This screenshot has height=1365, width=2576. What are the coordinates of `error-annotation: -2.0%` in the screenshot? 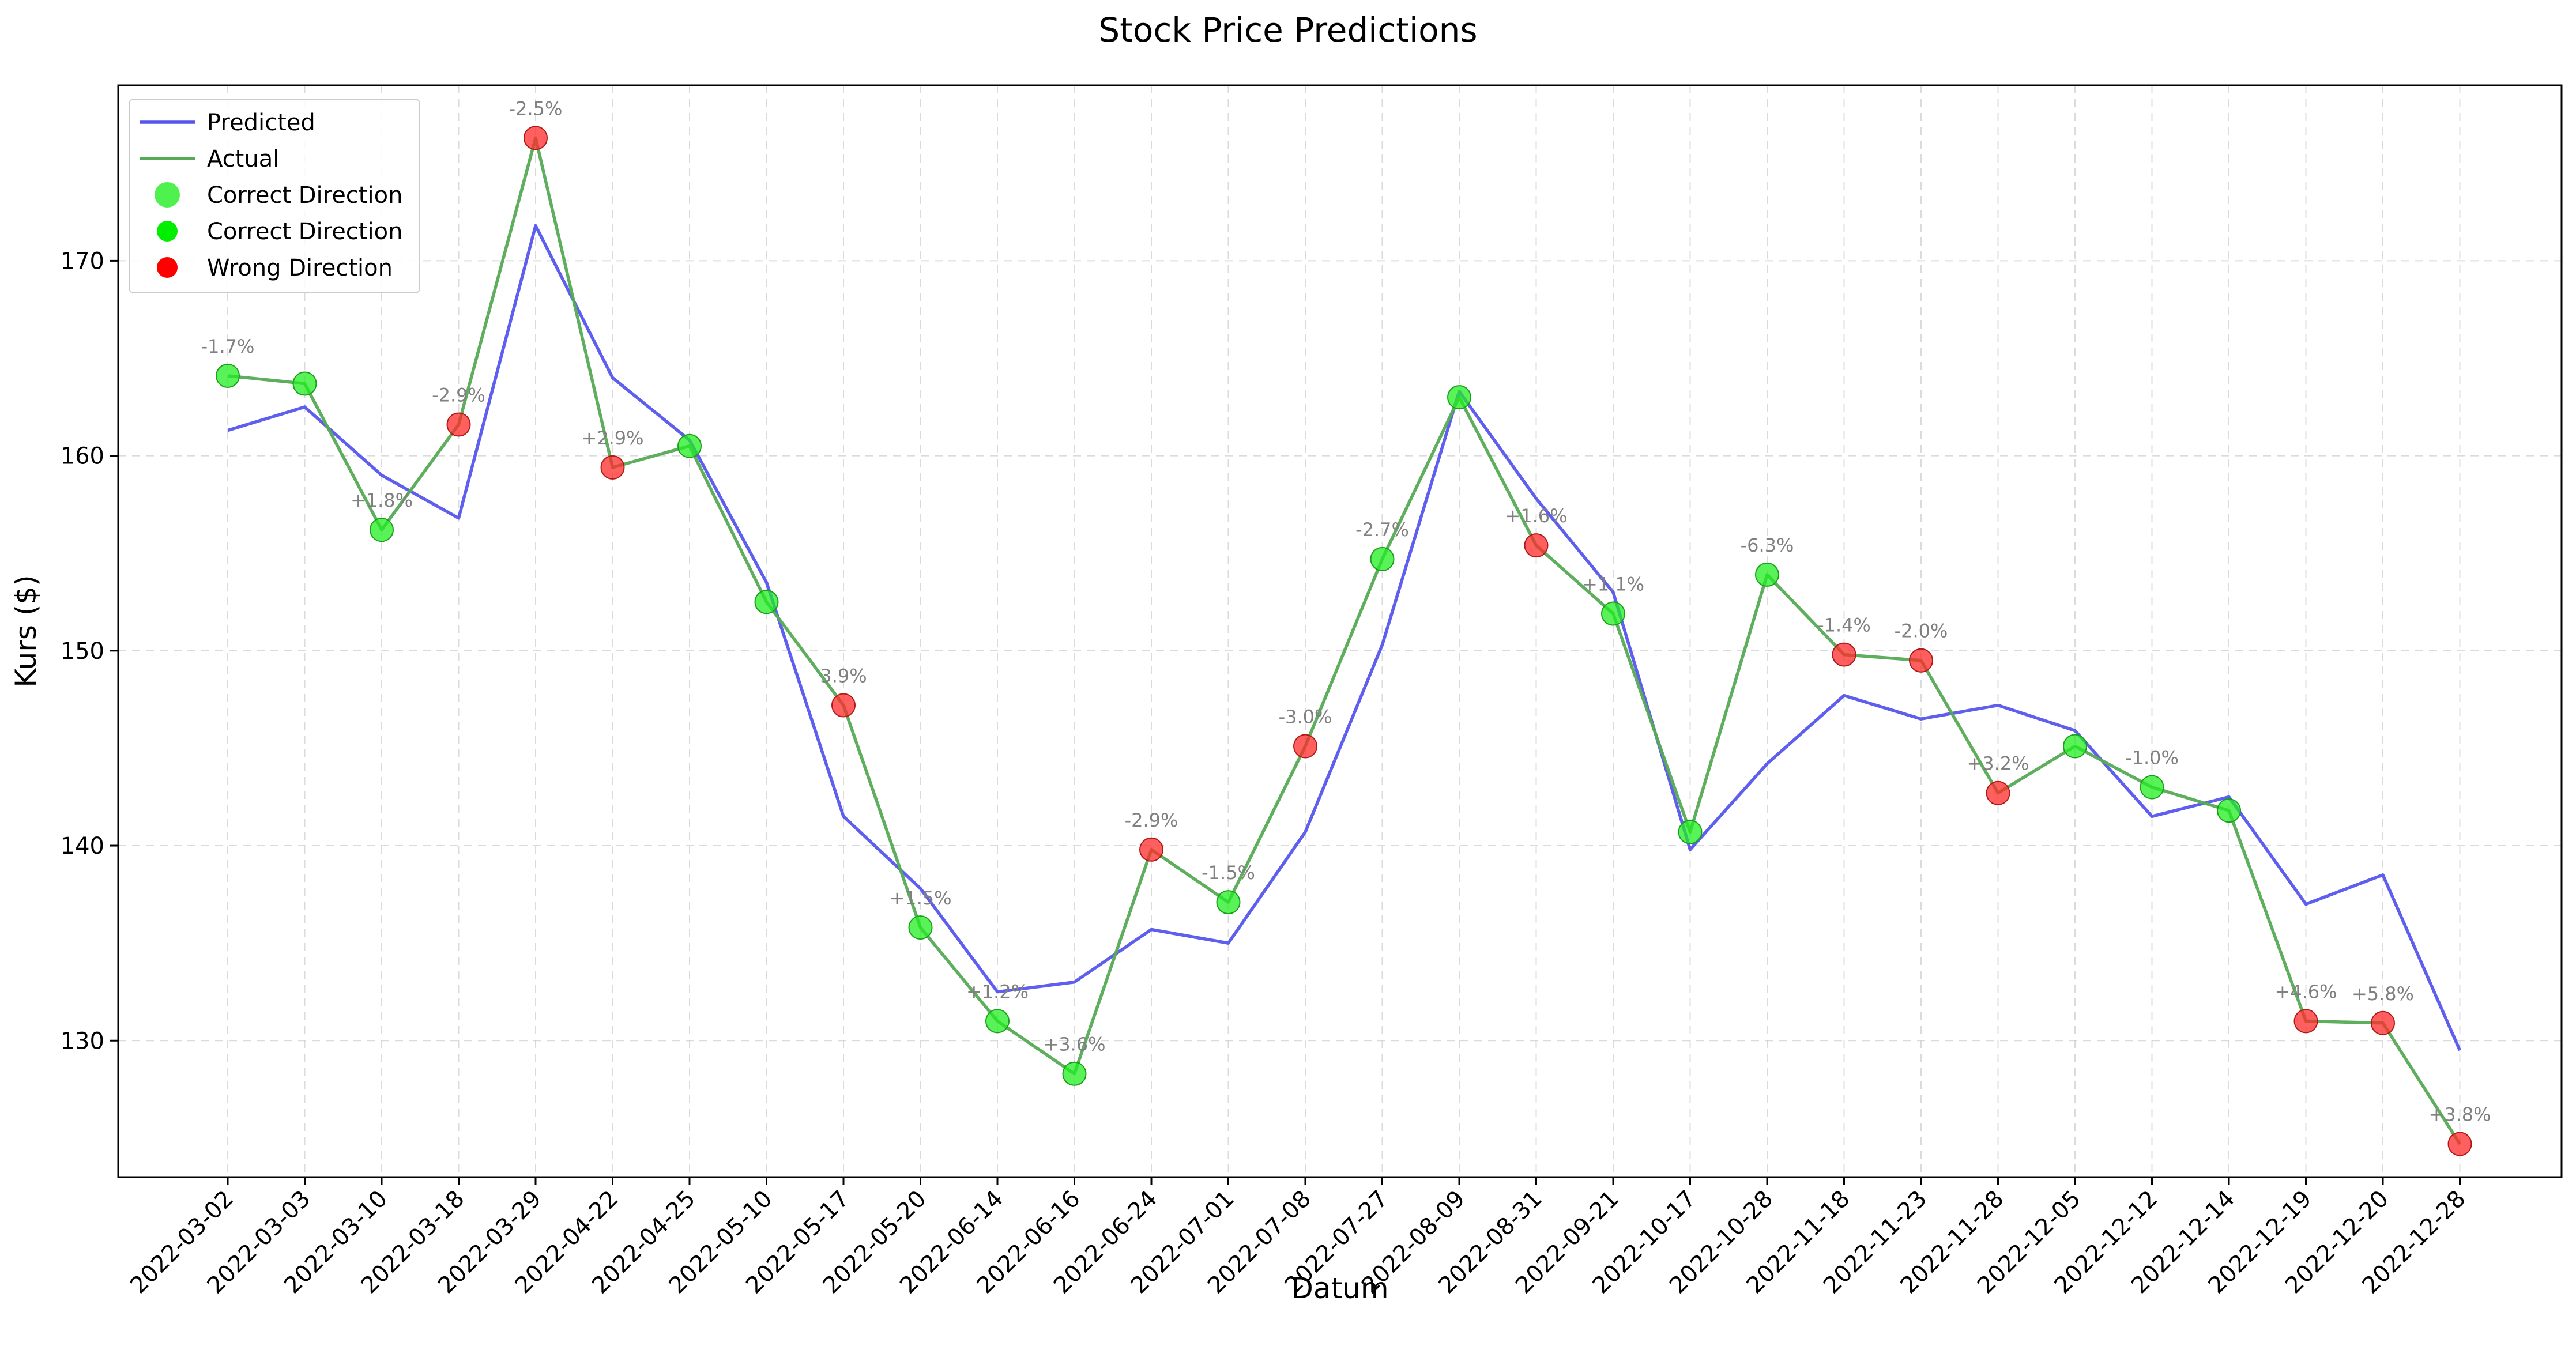 It's located at (1921, 631).